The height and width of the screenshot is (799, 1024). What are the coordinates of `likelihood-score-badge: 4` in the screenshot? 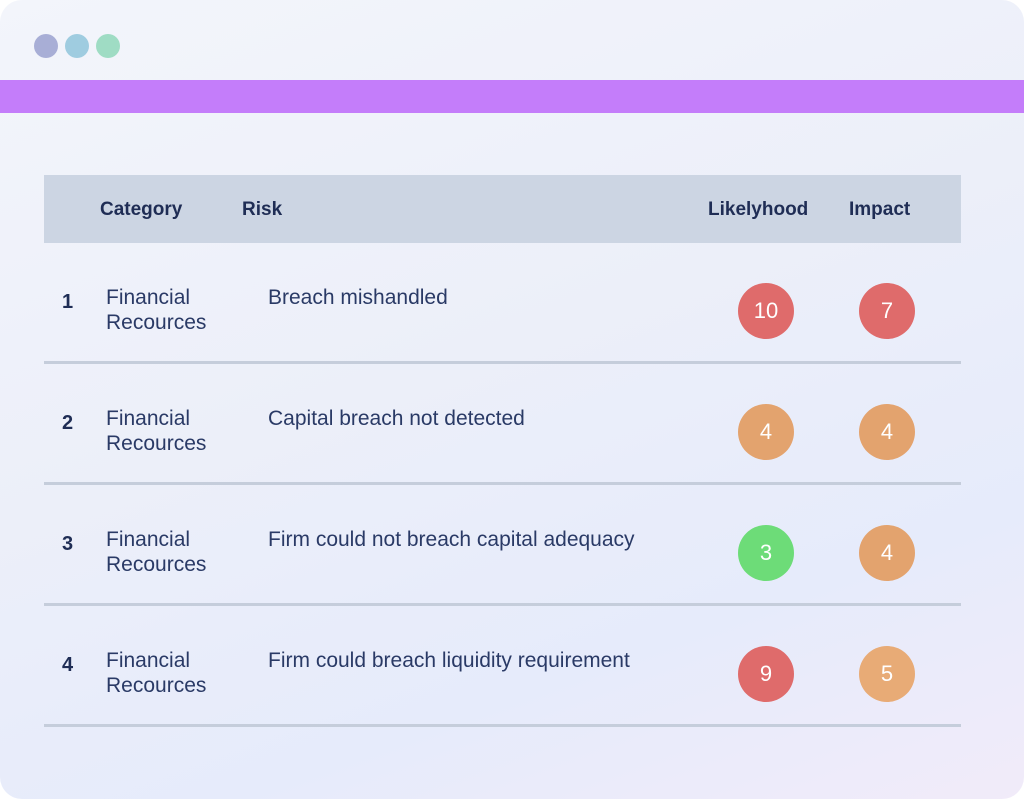 It's located at (766, 432).